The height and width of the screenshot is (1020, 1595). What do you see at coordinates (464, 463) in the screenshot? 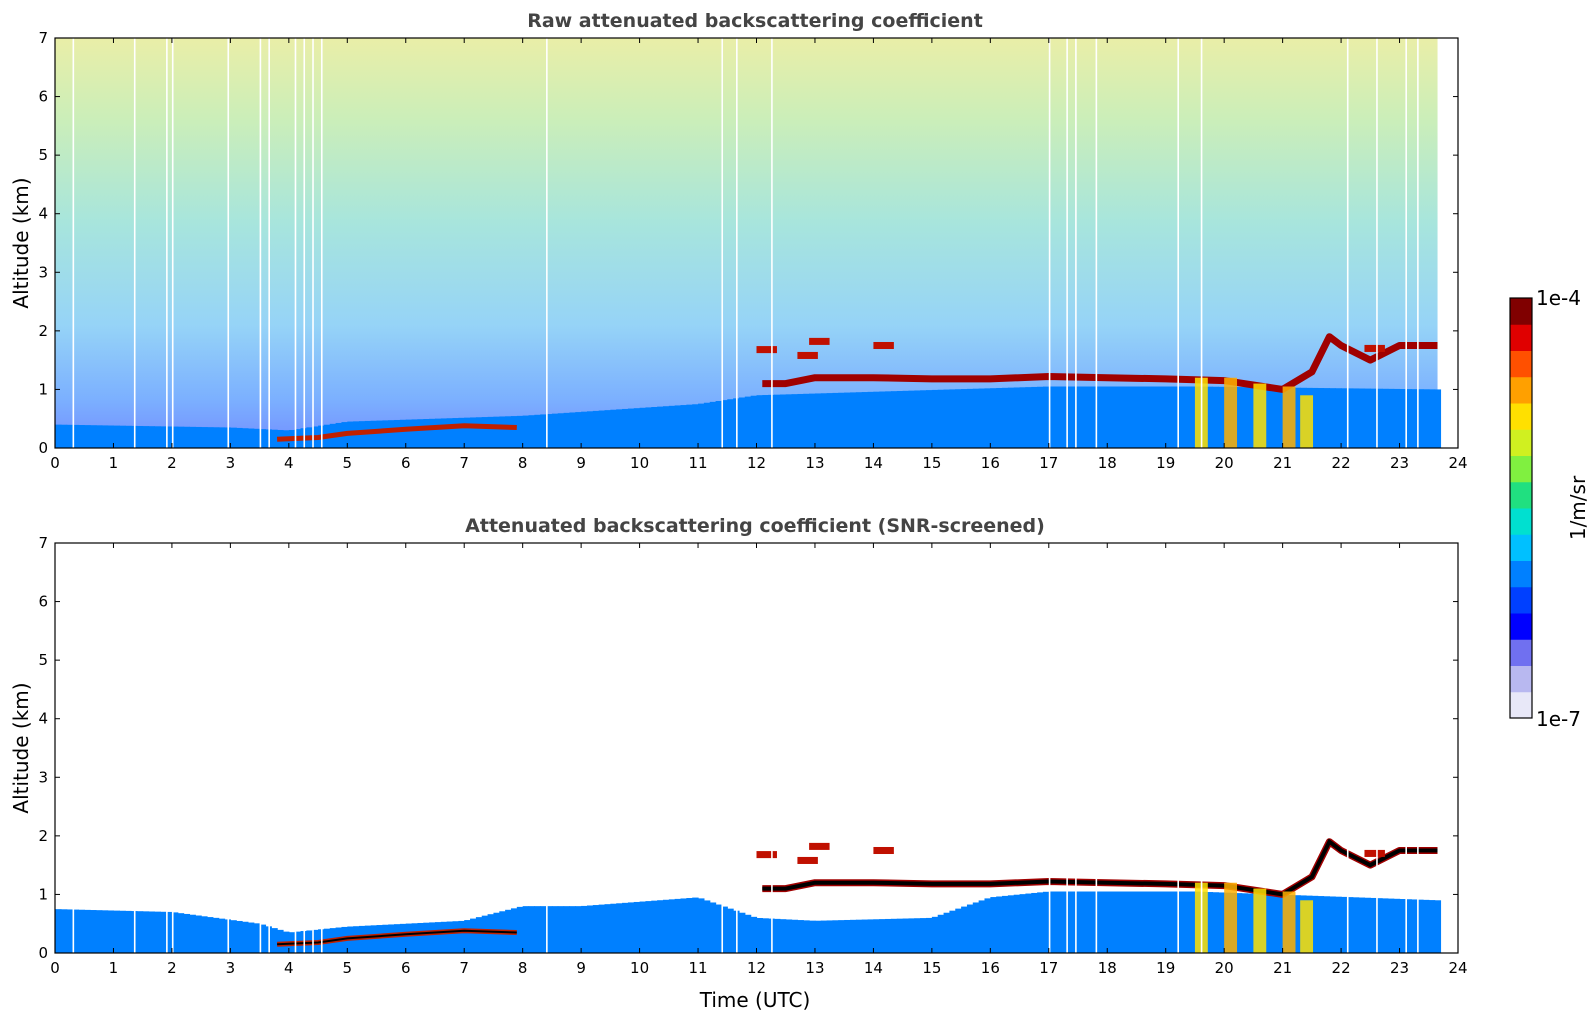
I see `x-tick-label: 7` at bounding box center [464, 463].